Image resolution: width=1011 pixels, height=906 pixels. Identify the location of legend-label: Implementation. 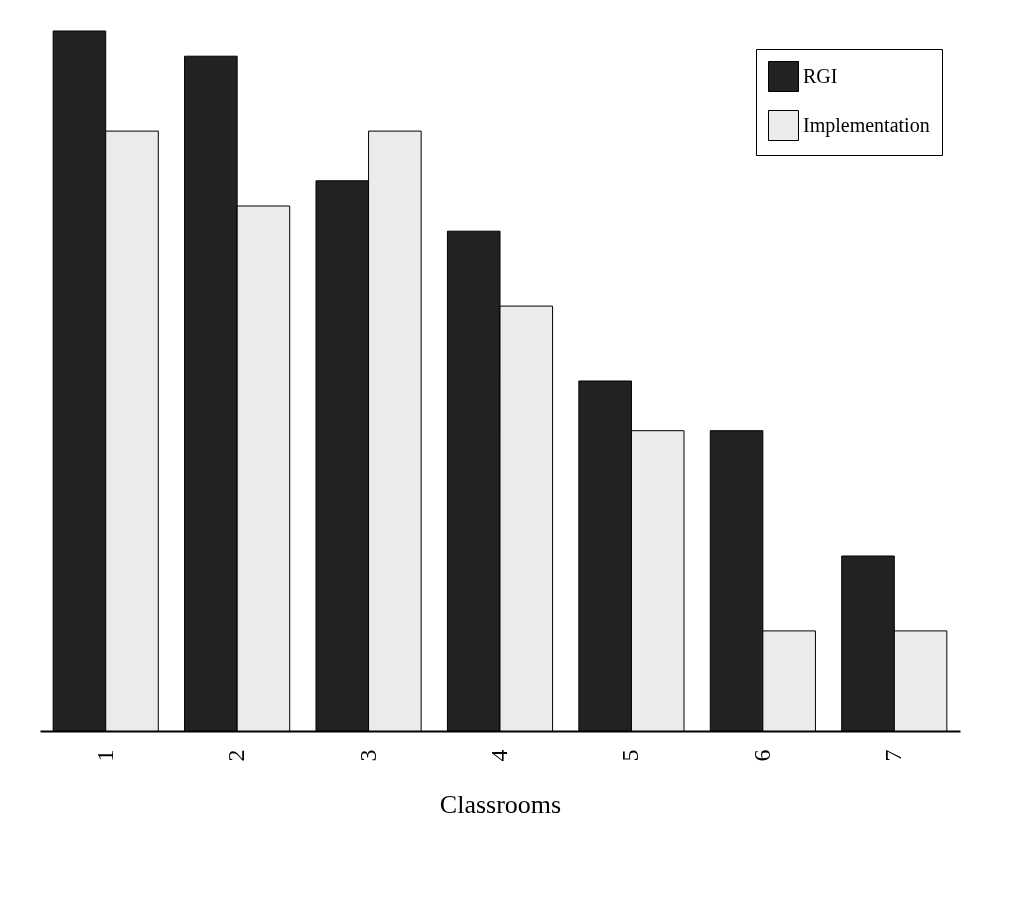
(866, 125).